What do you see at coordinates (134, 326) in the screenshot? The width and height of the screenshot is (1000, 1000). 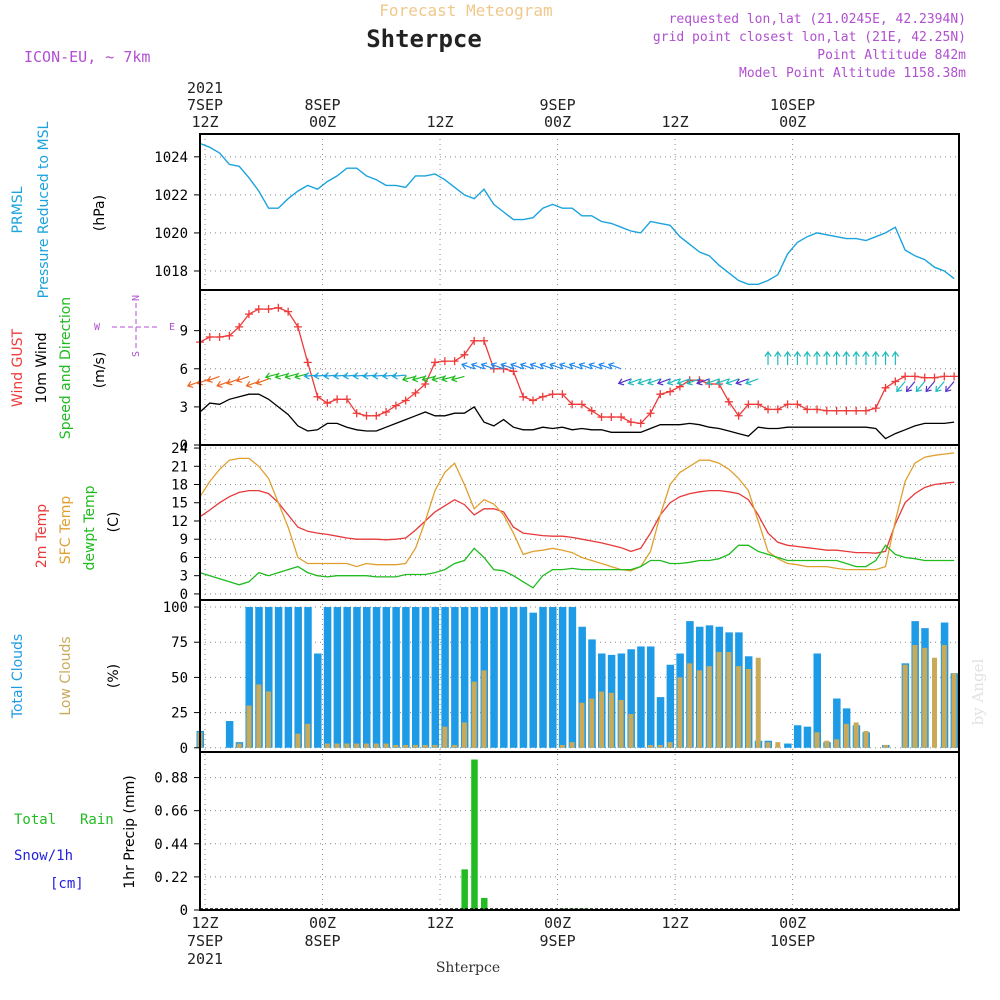 I see `wind-compass: N W E S` at bounding box center [134, 326].